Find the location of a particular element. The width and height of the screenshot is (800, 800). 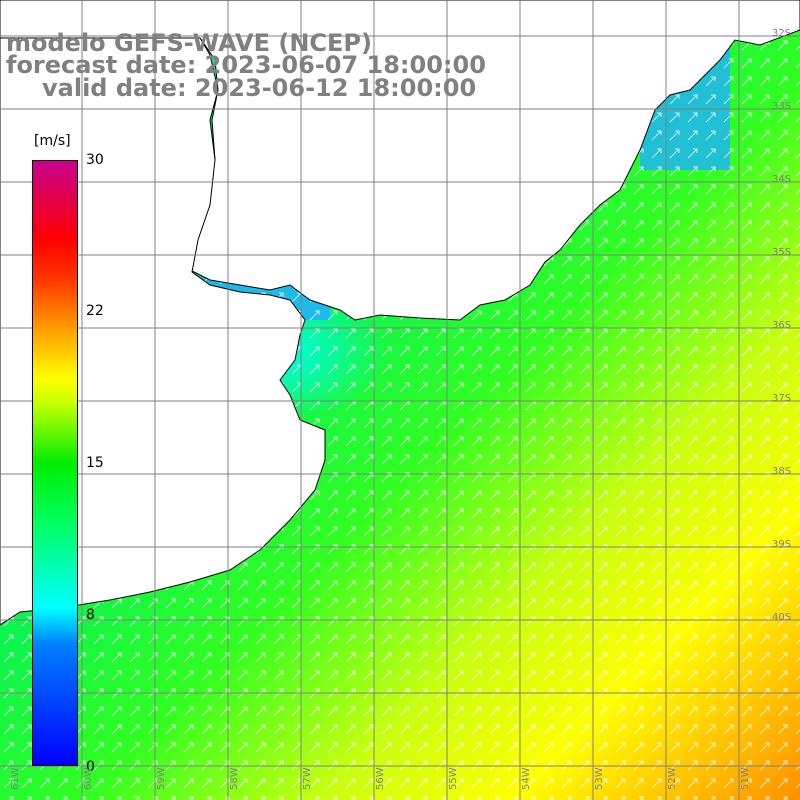

valid-date: valid date: 2023-06-12 18:00:00 is located at coordinates (259, 88).